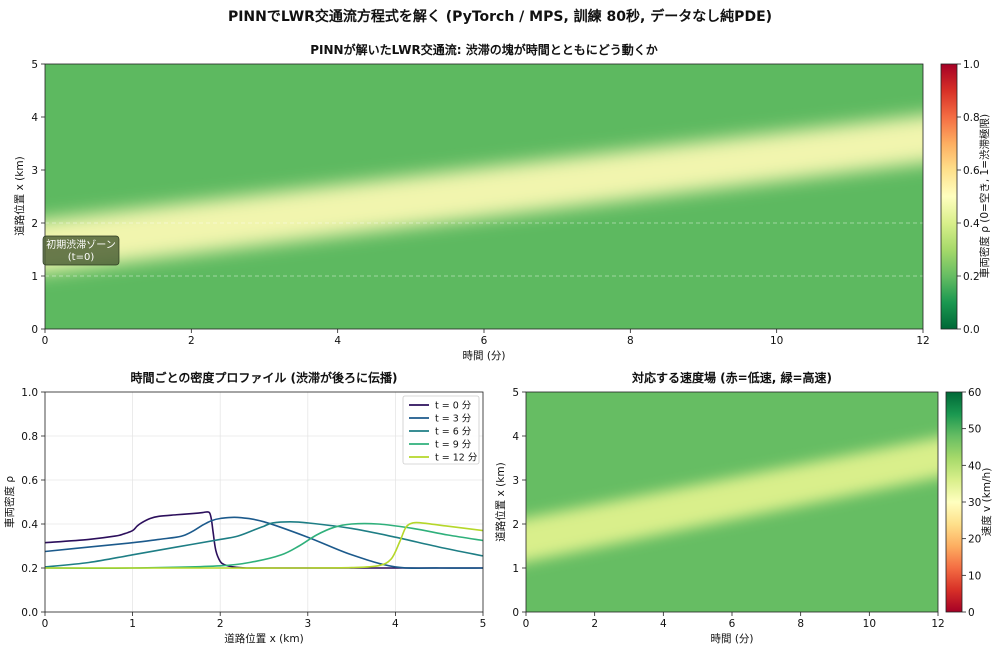 Image resolution: width=1000 pixels, height=657 pixels. I want to click on profile-y-tick-label: 1.0, so click(29, 393).